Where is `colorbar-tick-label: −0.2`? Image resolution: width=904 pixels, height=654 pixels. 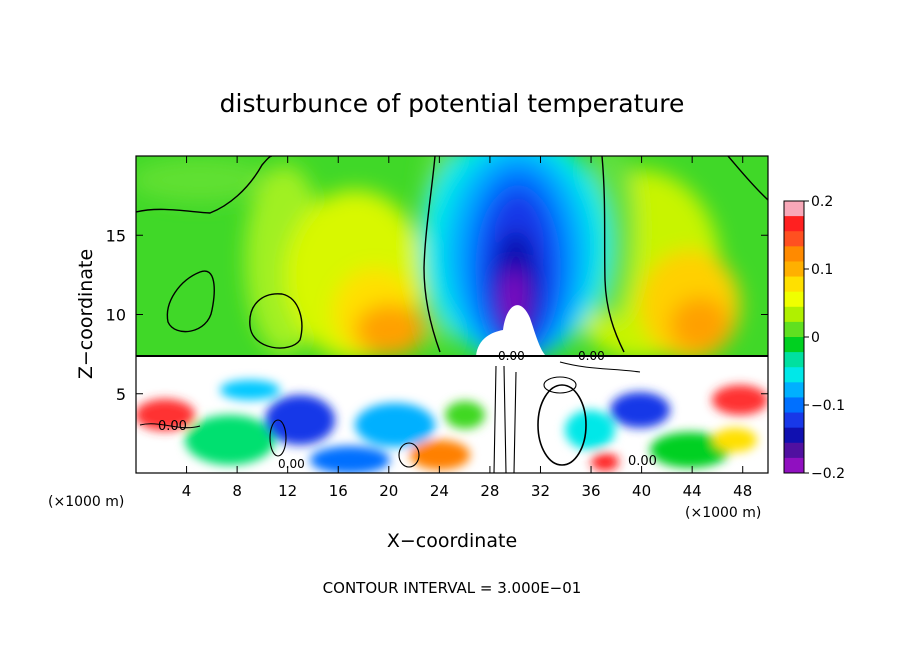 colorbar-tick-label: −0.2 is located at coordinates (828, 474).